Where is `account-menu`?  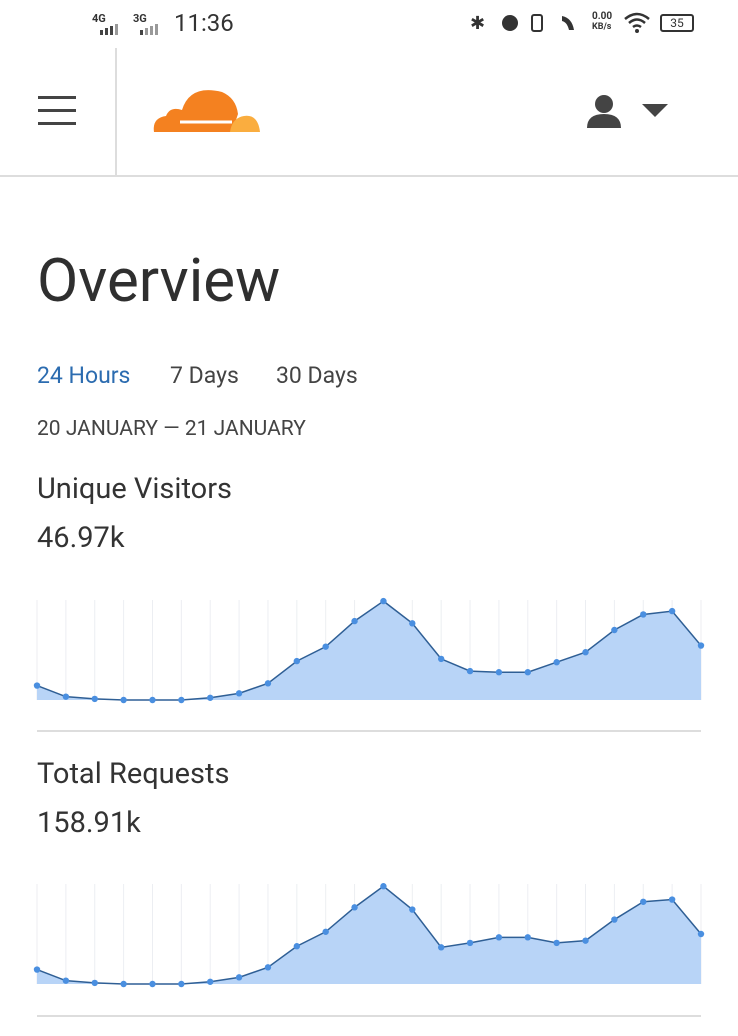
account-menu is located at coordinates (630, 112).